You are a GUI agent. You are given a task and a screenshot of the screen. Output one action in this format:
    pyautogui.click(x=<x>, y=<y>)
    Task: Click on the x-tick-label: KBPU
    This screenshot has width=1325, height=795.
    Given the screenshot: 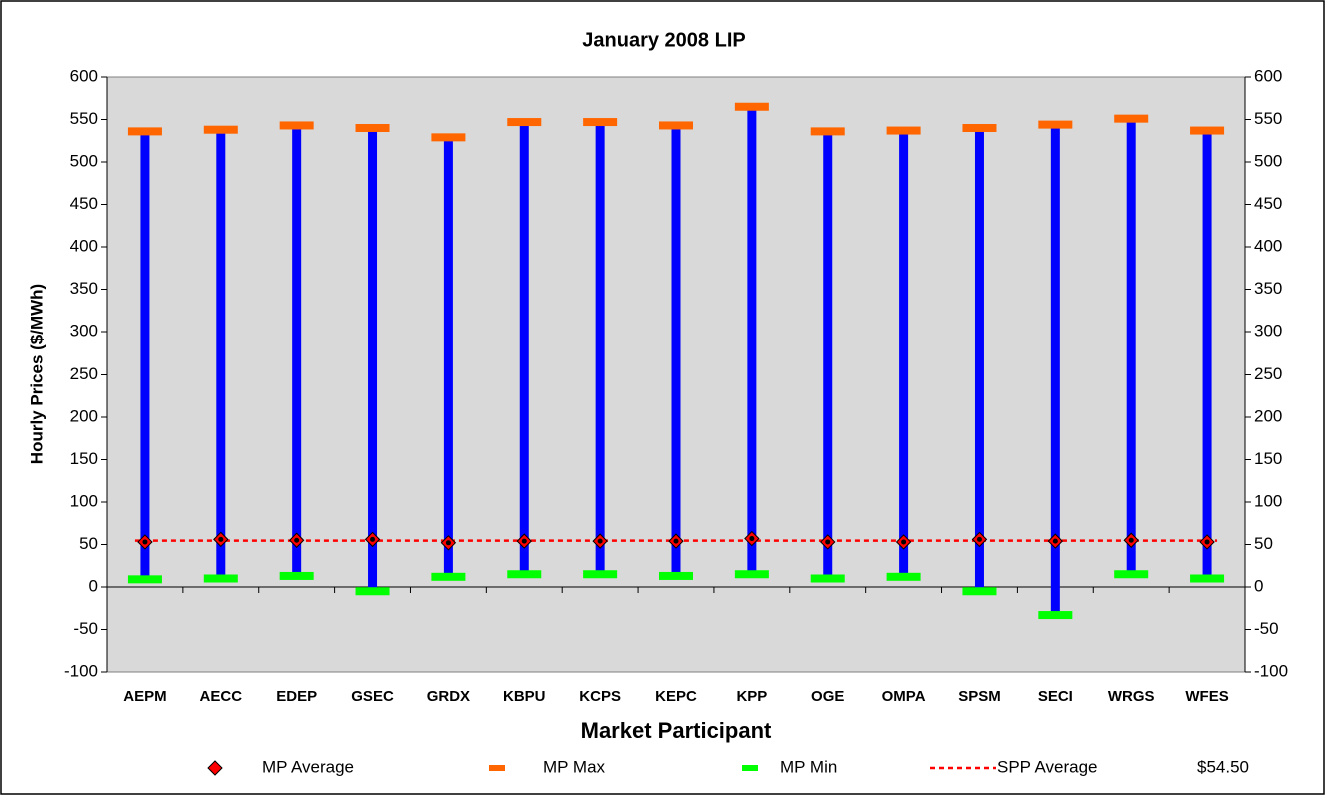 What is the action you would take?
    pyautogui.click(x=524, y=696)
    